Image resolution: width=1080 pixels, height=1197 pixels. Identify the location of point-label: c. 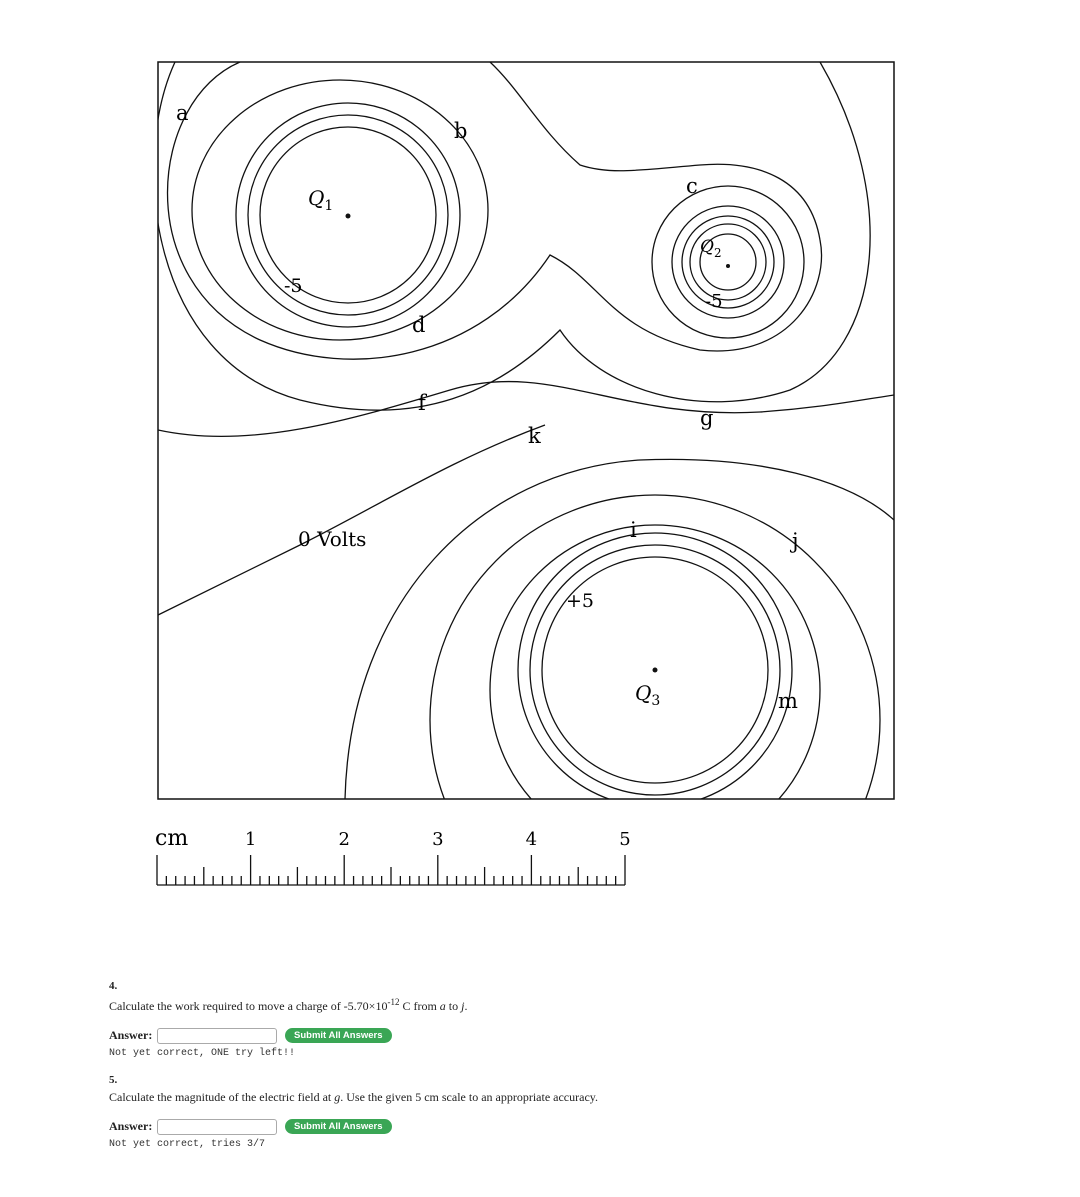
(692, 186).